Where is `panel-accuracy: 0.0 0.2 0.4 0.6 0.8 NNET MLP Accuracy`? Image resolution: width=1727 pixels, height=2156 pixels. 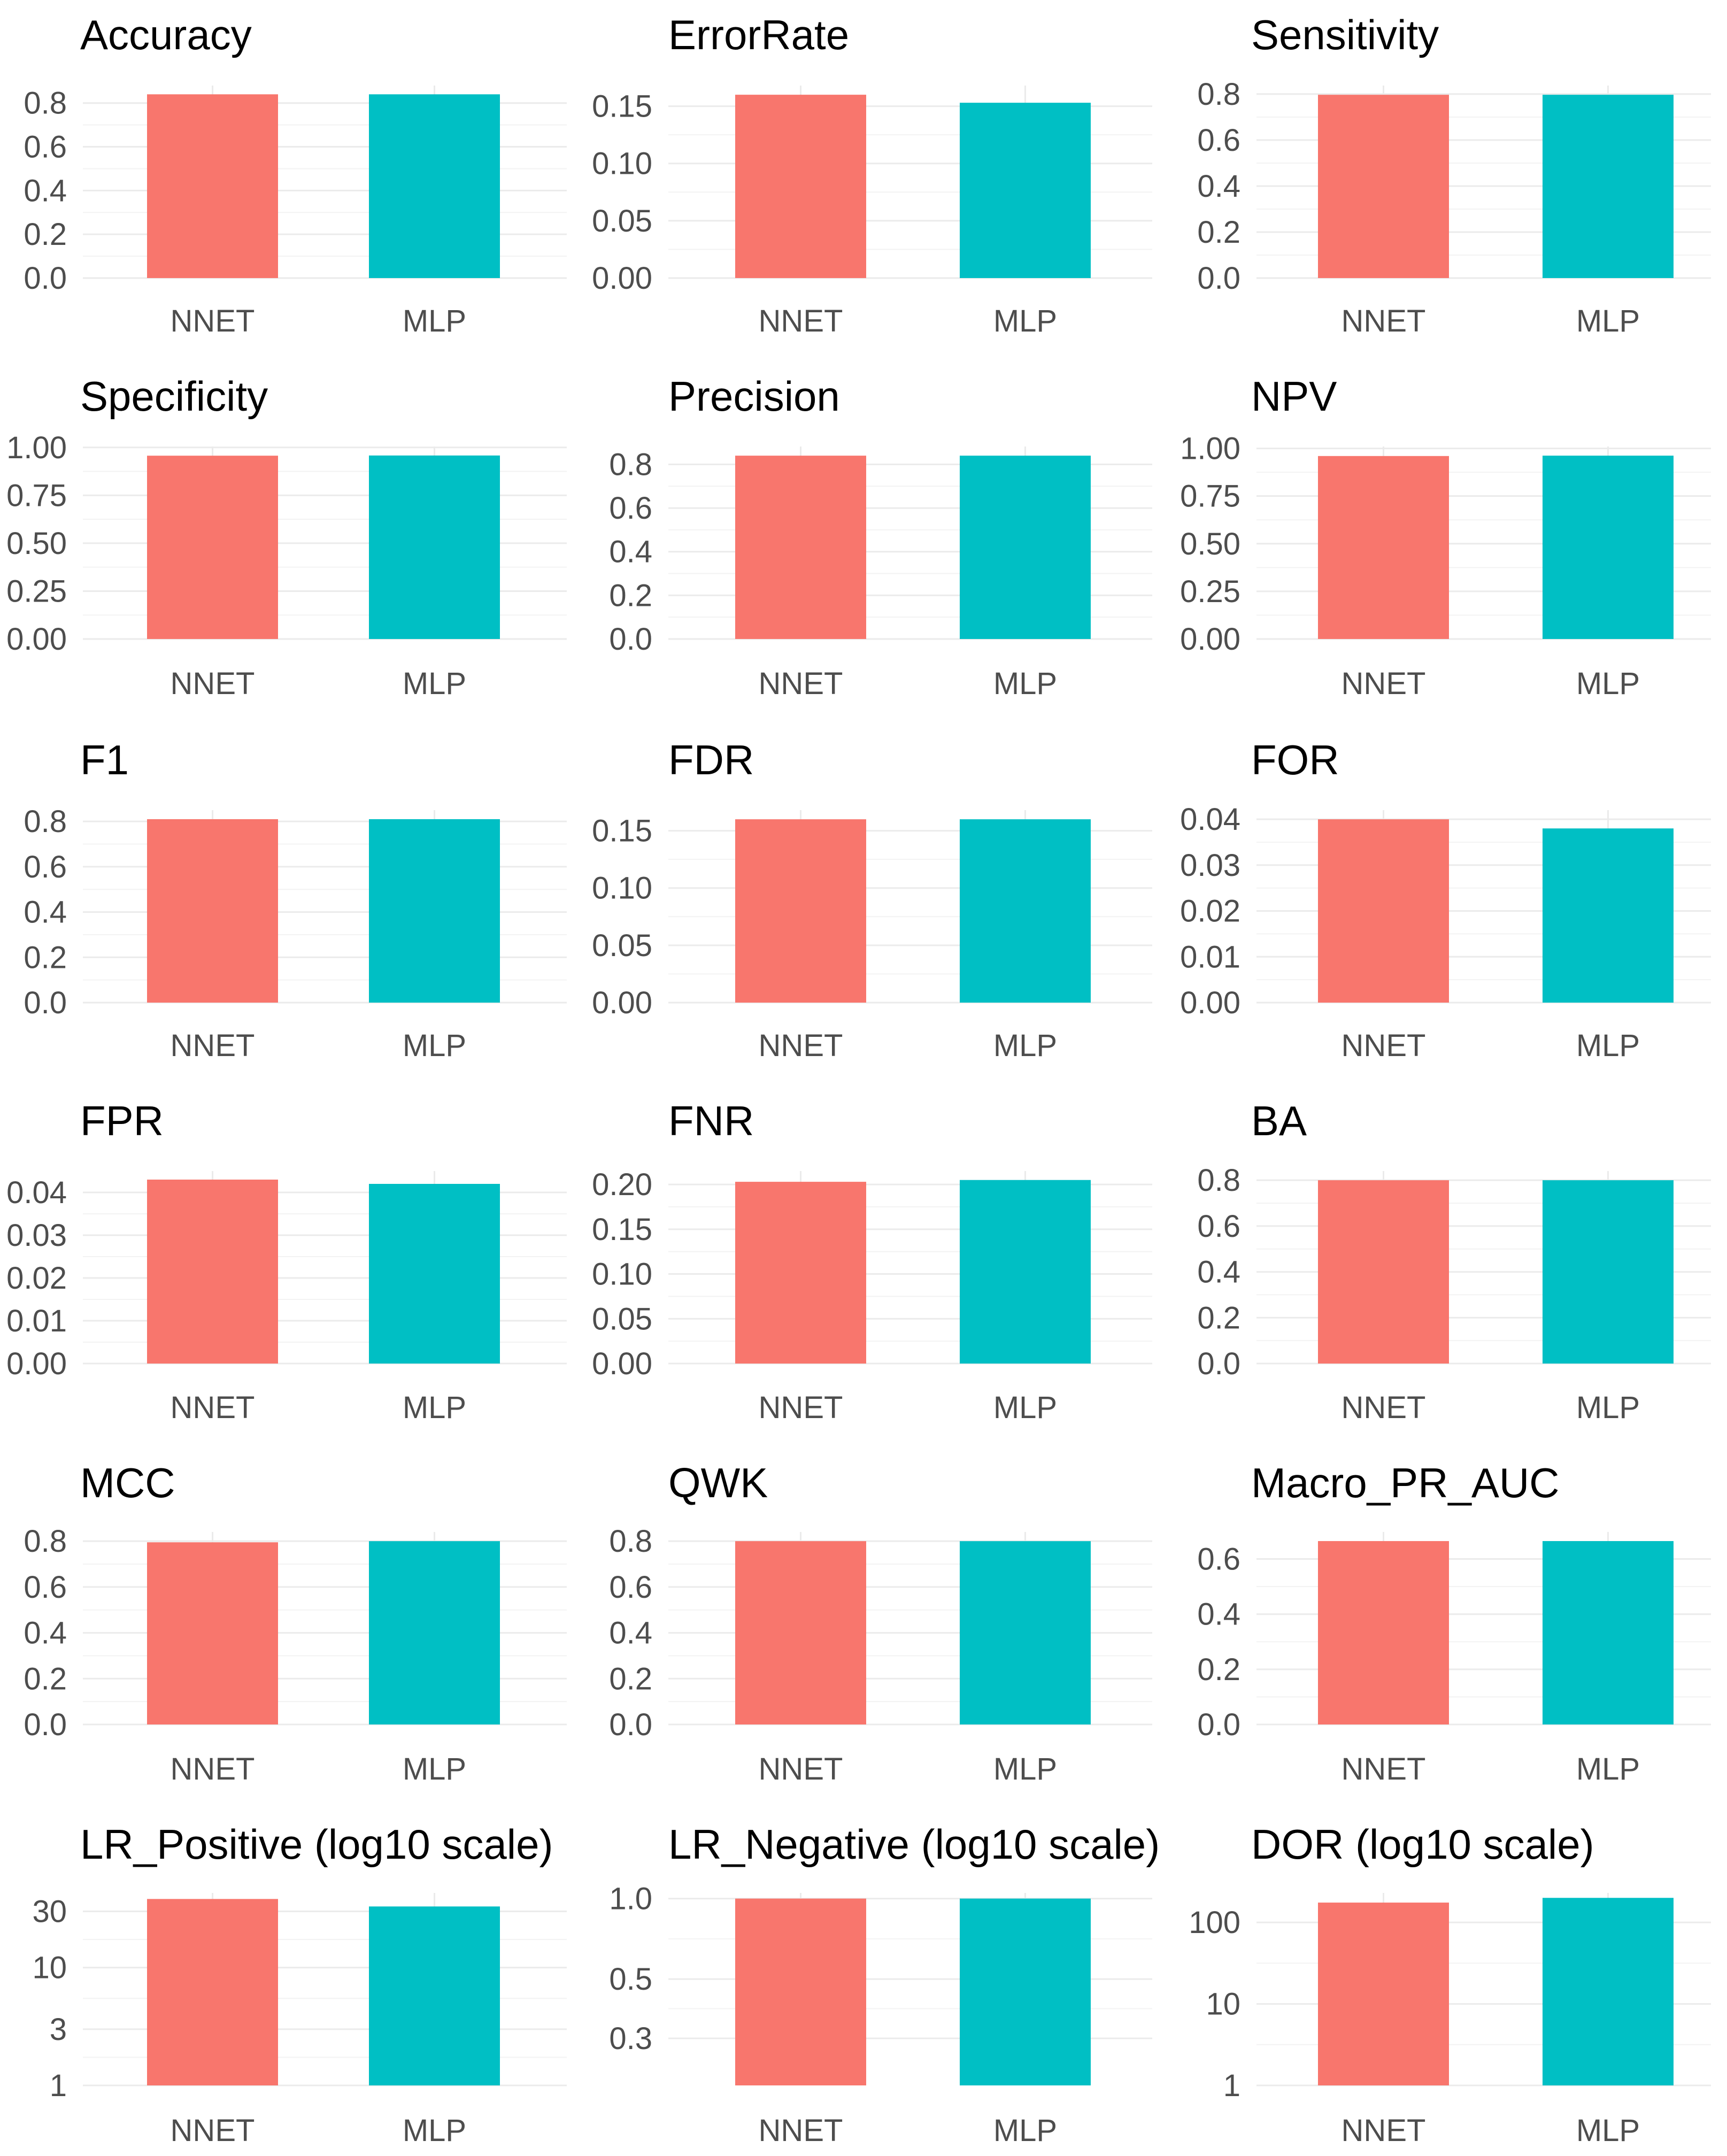
panel-accuracy: 0.0 0.2 0.4 0.6 0.8 NNET MLP Accuracy is located at coordinates (296, 174).